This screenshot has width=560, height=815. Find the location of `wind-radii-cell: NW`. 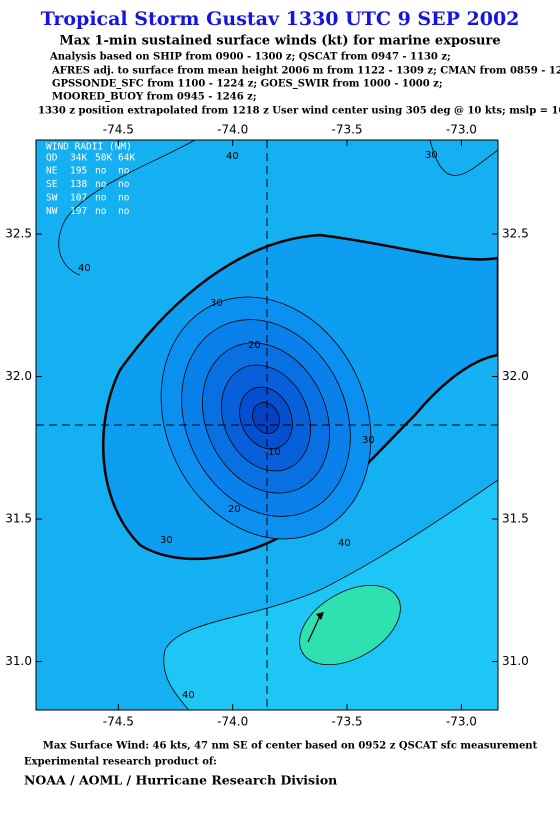

wind-radii-cell: NW is located at coordinates (52, 211).